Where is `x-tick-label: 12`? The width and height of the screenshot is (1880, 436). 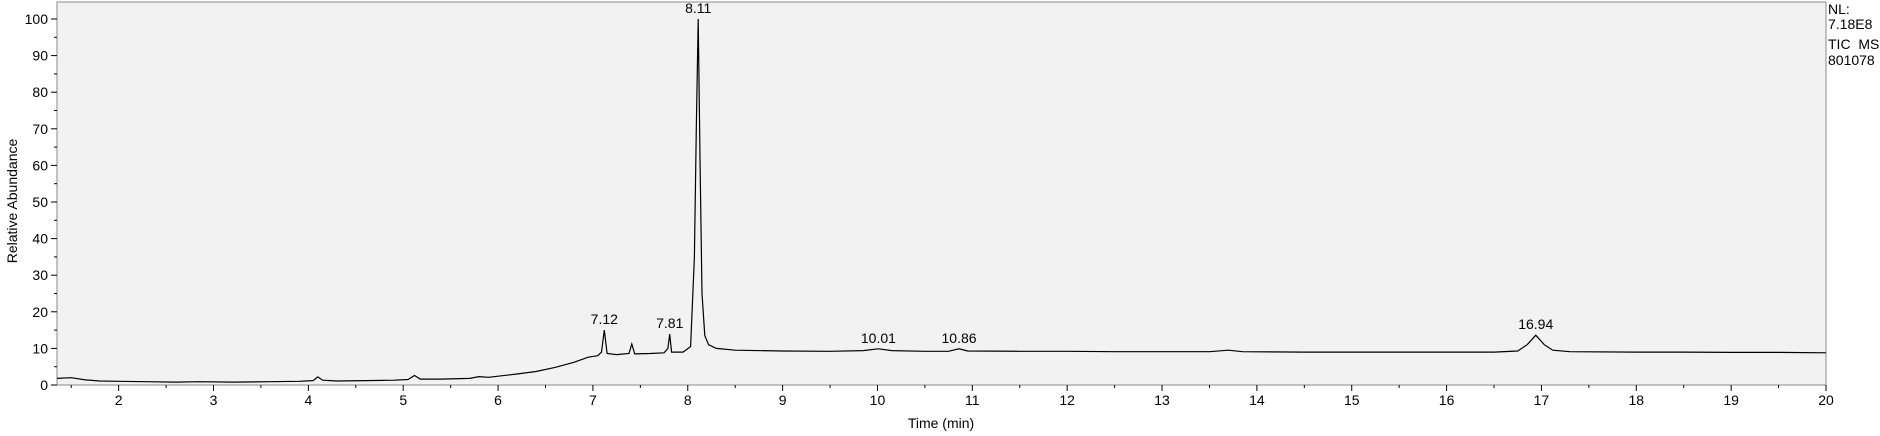 x-tick-label: 12 is located at coordinates (1067, 400).